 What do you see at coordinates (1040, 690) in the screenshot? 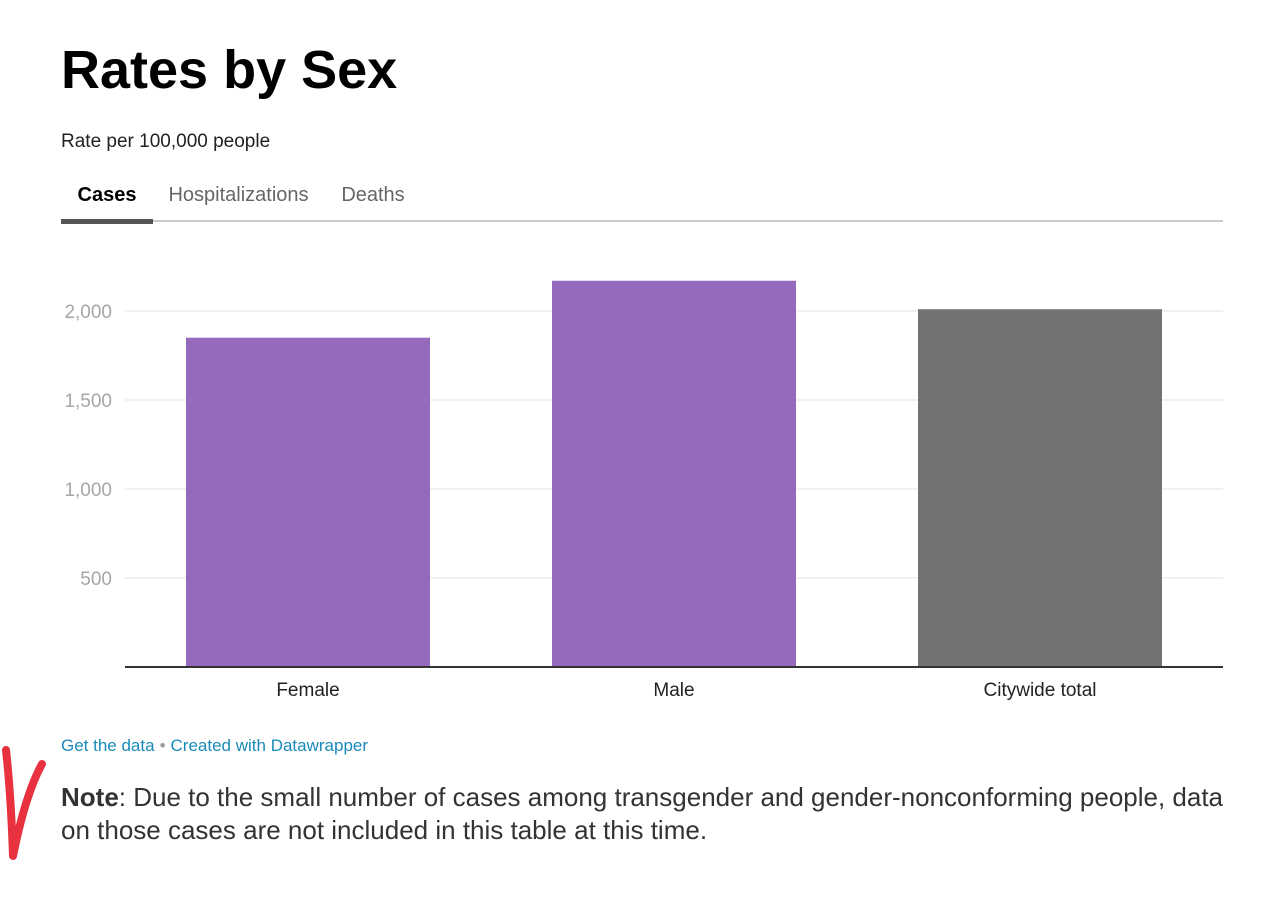
I see `x-tick-label: Citywide total` at bounding box center [1040, 690].